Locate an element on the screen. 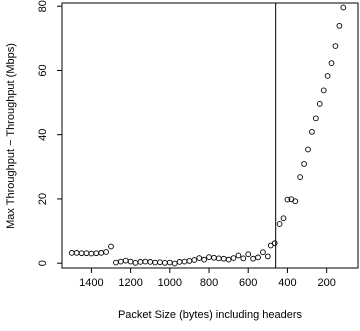  x-axis: 1400 1200 1000 800 600 400 200 is located at coordinates (207, 278).